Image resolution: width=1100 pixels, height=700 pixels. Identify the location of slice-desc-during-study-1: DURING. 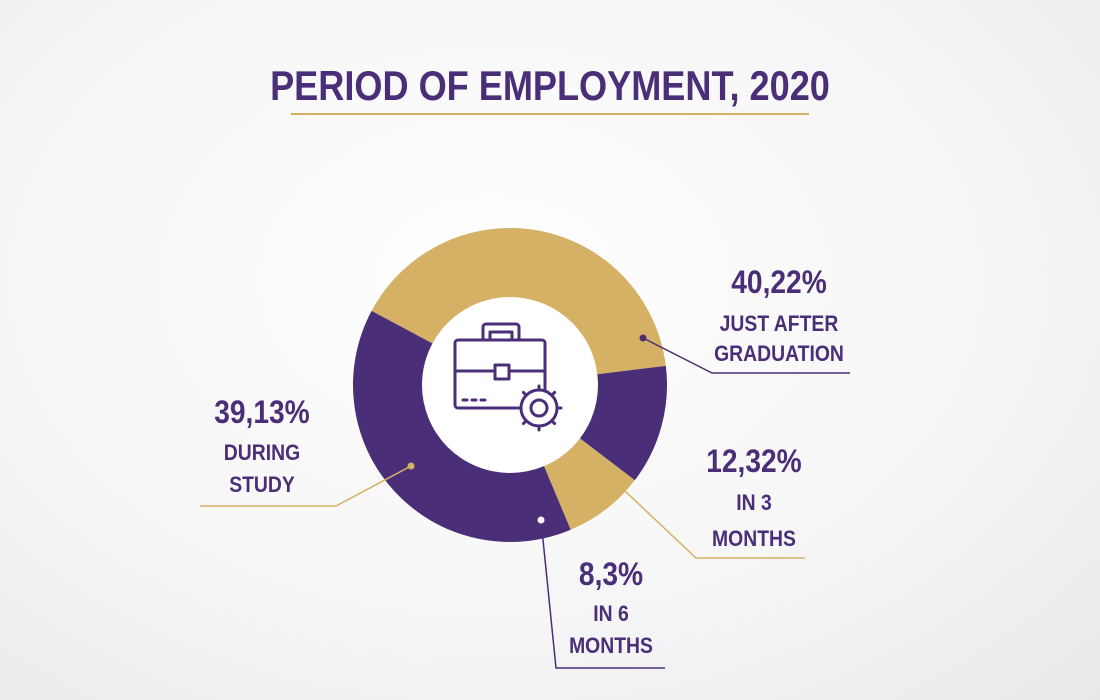
(262, 453).